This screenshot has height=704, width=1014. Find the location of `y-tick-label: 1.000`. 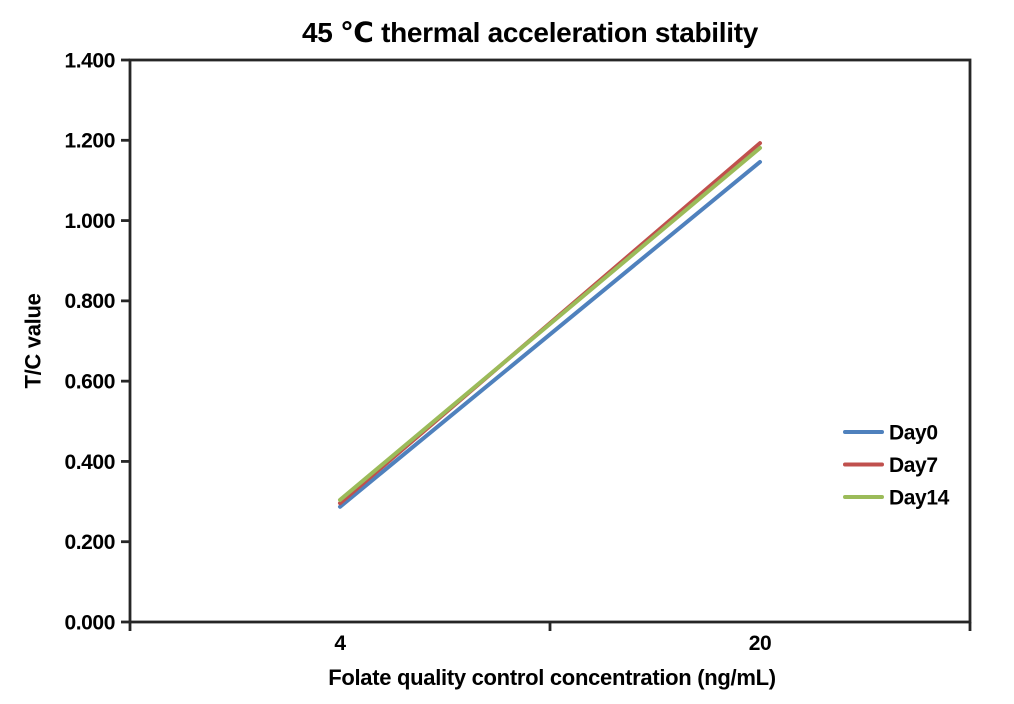

y-tick-label: 1.000 is located at coordinates (89, 221).